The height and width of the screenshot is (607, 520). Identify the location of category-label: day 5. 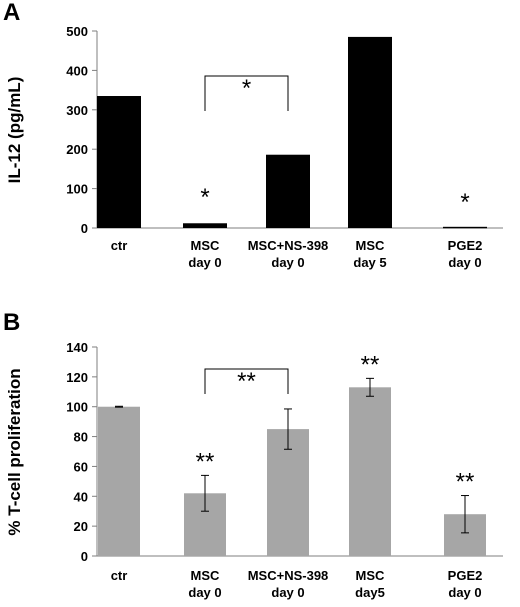
(369, 262).